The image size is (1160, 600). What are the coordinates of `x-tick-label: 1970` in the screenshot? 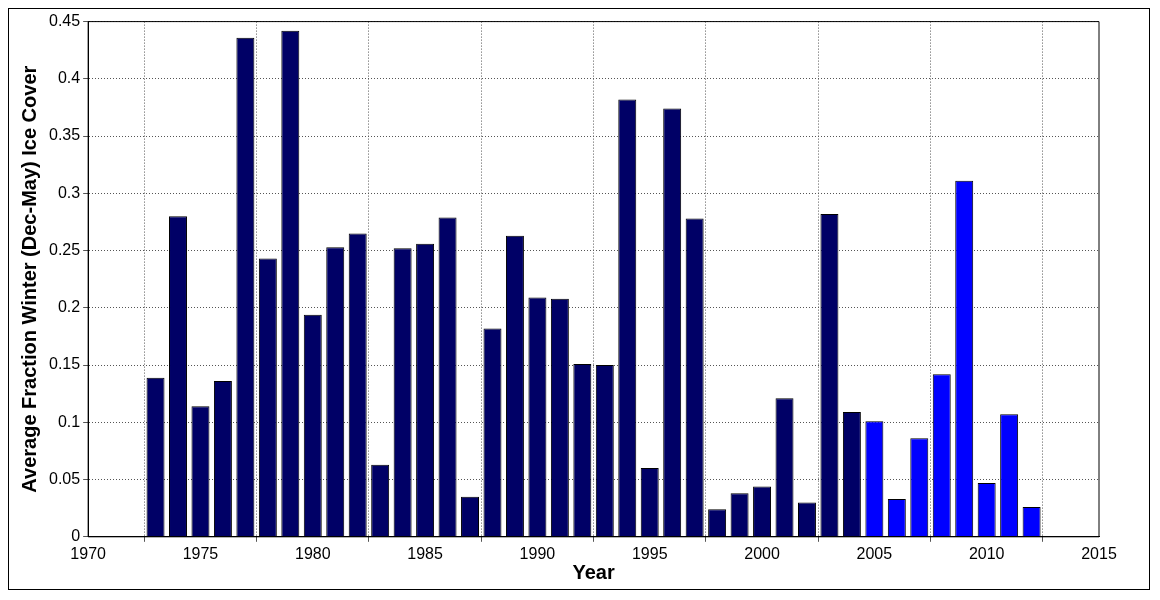 It's located at (88, 553).